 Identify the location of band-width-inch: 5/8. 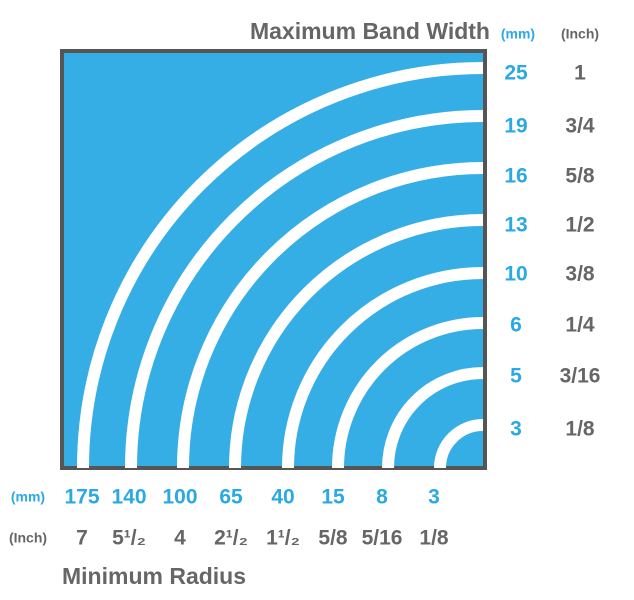
(580, 176).